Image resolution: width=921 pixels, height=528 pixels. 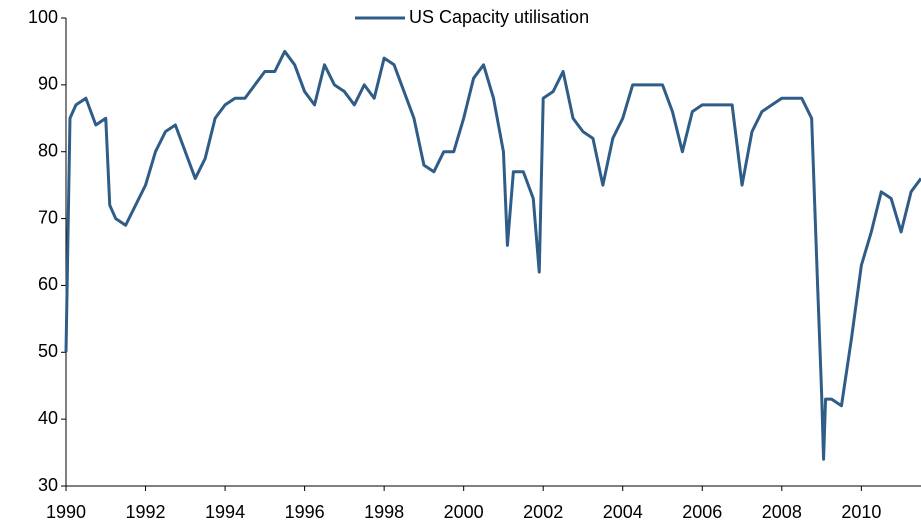 I want to click on x-tick-label: 2006, so click(x=702, y=512).